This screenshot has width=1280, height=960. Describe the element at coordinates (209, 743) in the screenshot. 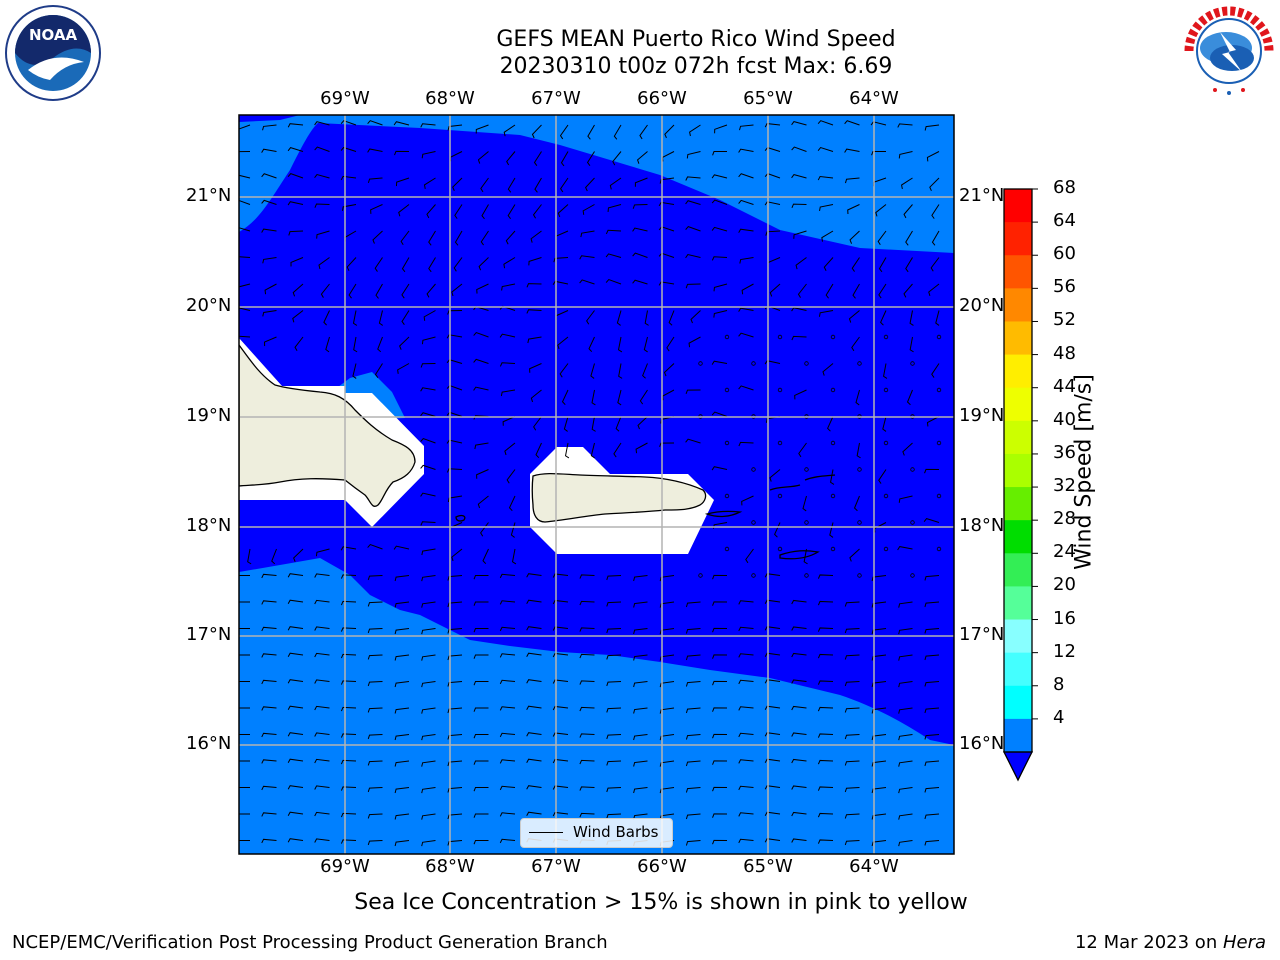

I see `lat-label-left: 16°N` at that location.